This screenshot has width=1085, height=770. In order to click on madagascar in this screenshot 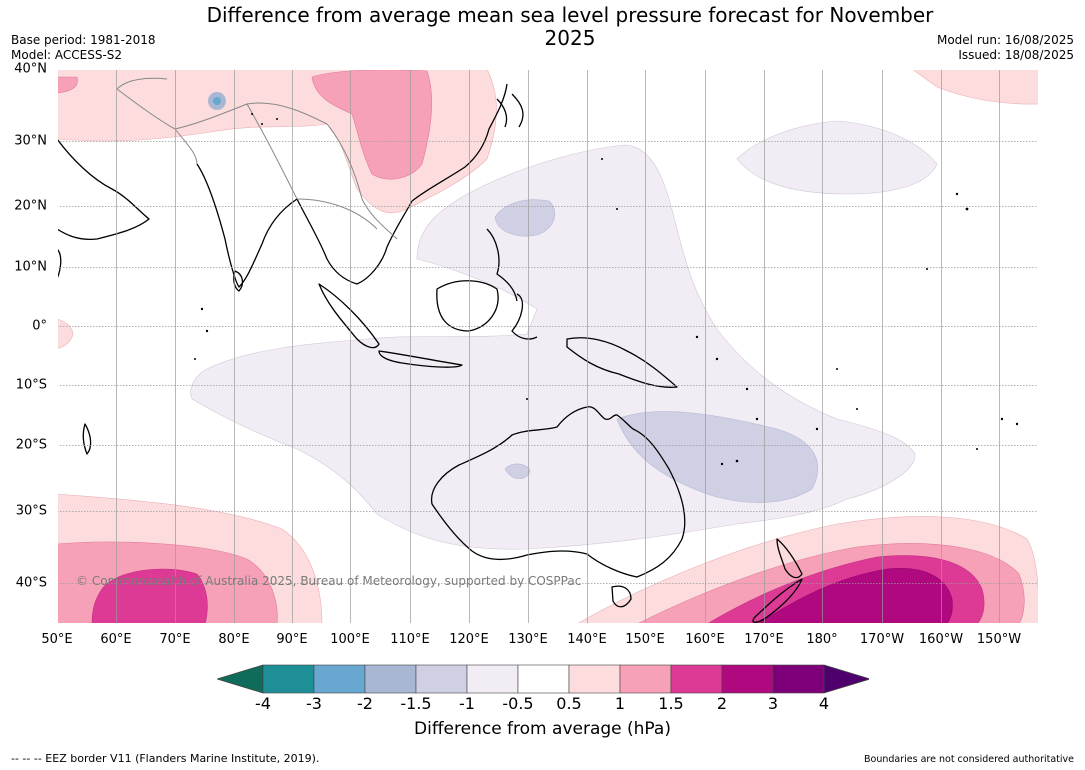, I will do `click(87, 439)`.